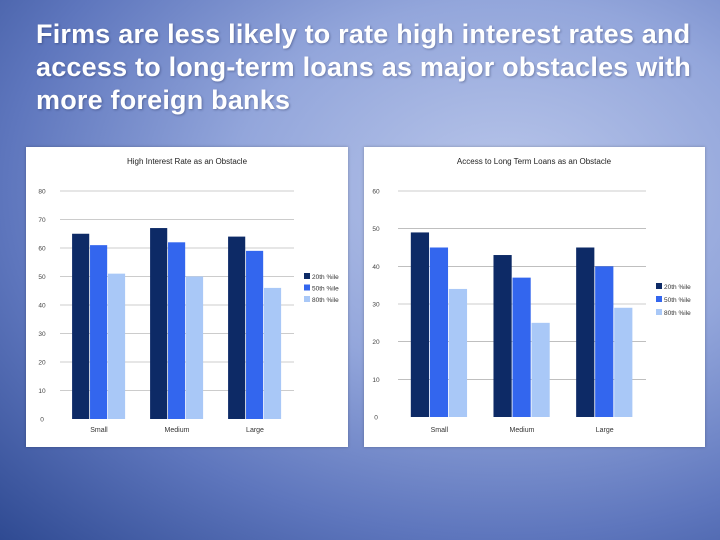  Describe the element at coordinates (42, 220) in the screenshot. I see `y-tick-label: 70` at that location.